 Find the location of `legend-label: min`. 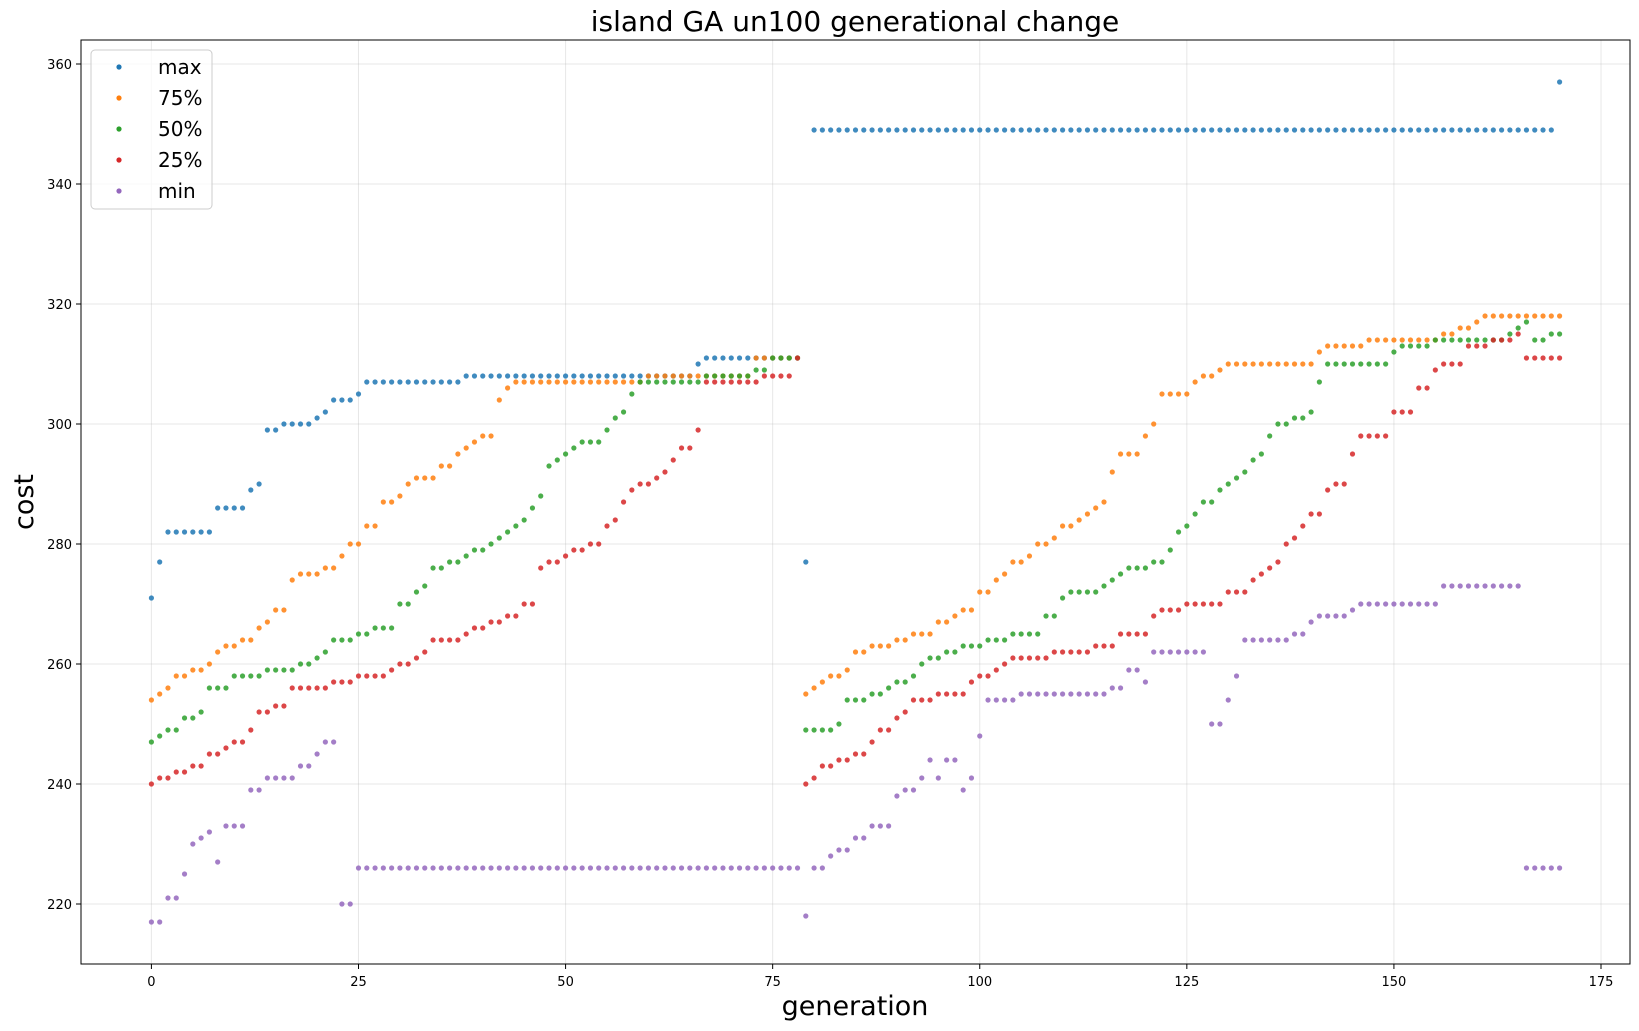

legend-label: min is located at coordinates (177, 191).